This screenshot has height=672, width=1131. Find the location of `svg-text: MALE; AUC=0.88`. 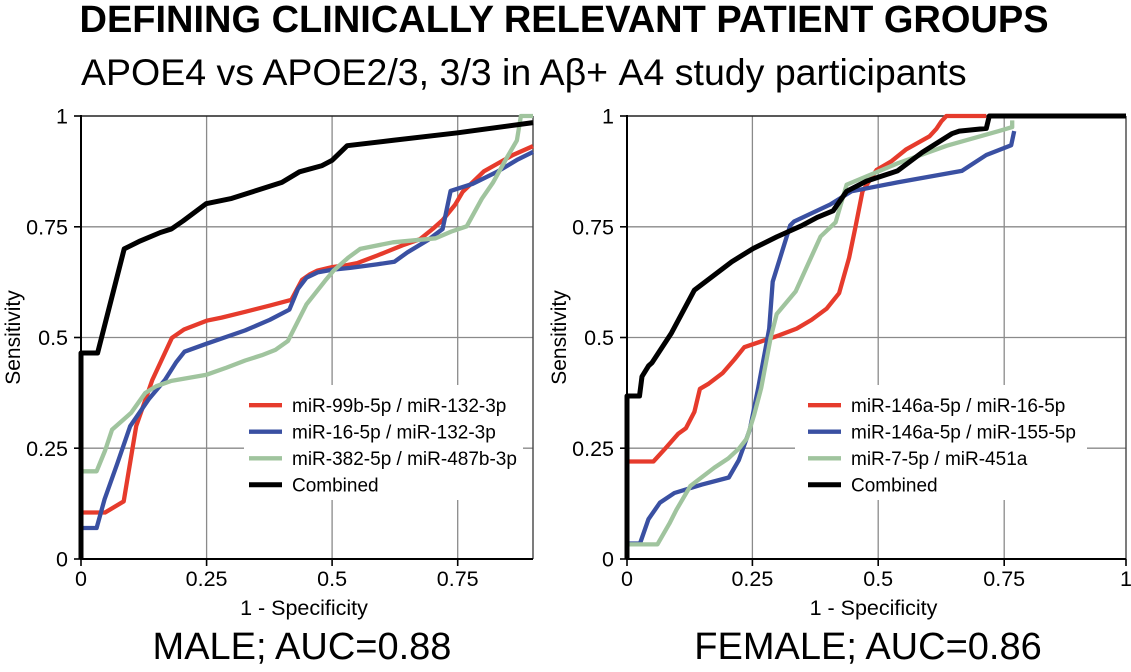

svg-text: MALE; AUC=0.88 is located at coordinates (302, 647).